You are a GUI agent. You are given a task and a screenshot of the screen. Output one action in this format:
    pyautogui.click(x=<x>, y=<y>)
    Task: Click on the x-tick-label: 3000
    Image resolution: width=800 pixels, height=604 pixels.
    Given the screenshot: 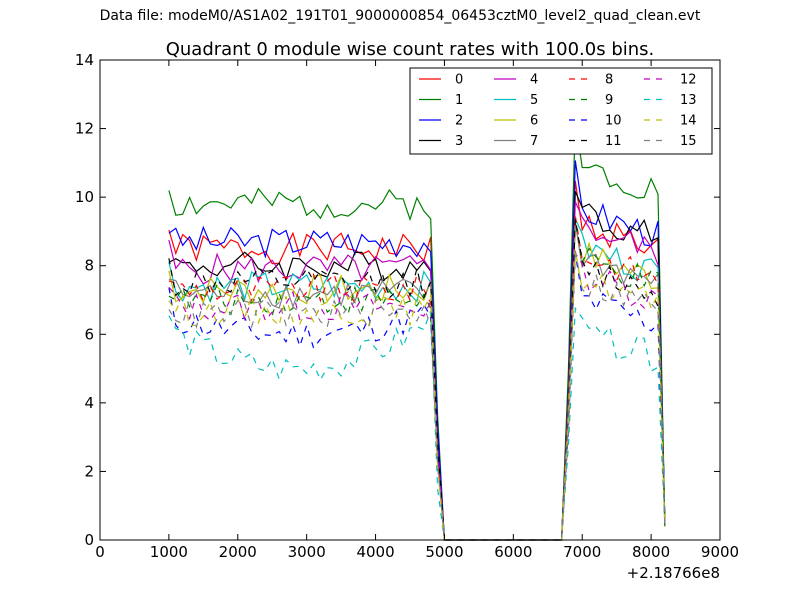 What is the action you would take?
    pyautogui.click(x=307, y=552)
    